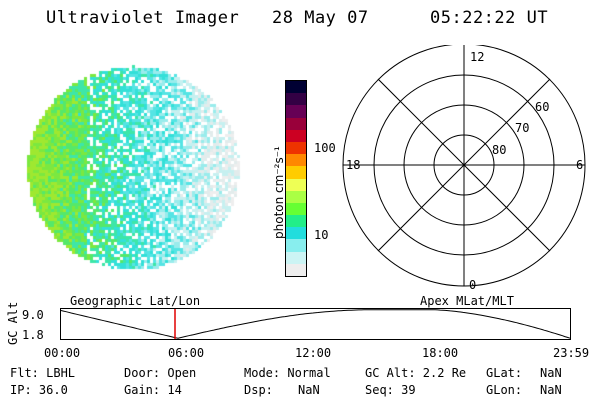 This screenshot has height=400, width=600. I want to click on altitude-curve, so click(315, 324).